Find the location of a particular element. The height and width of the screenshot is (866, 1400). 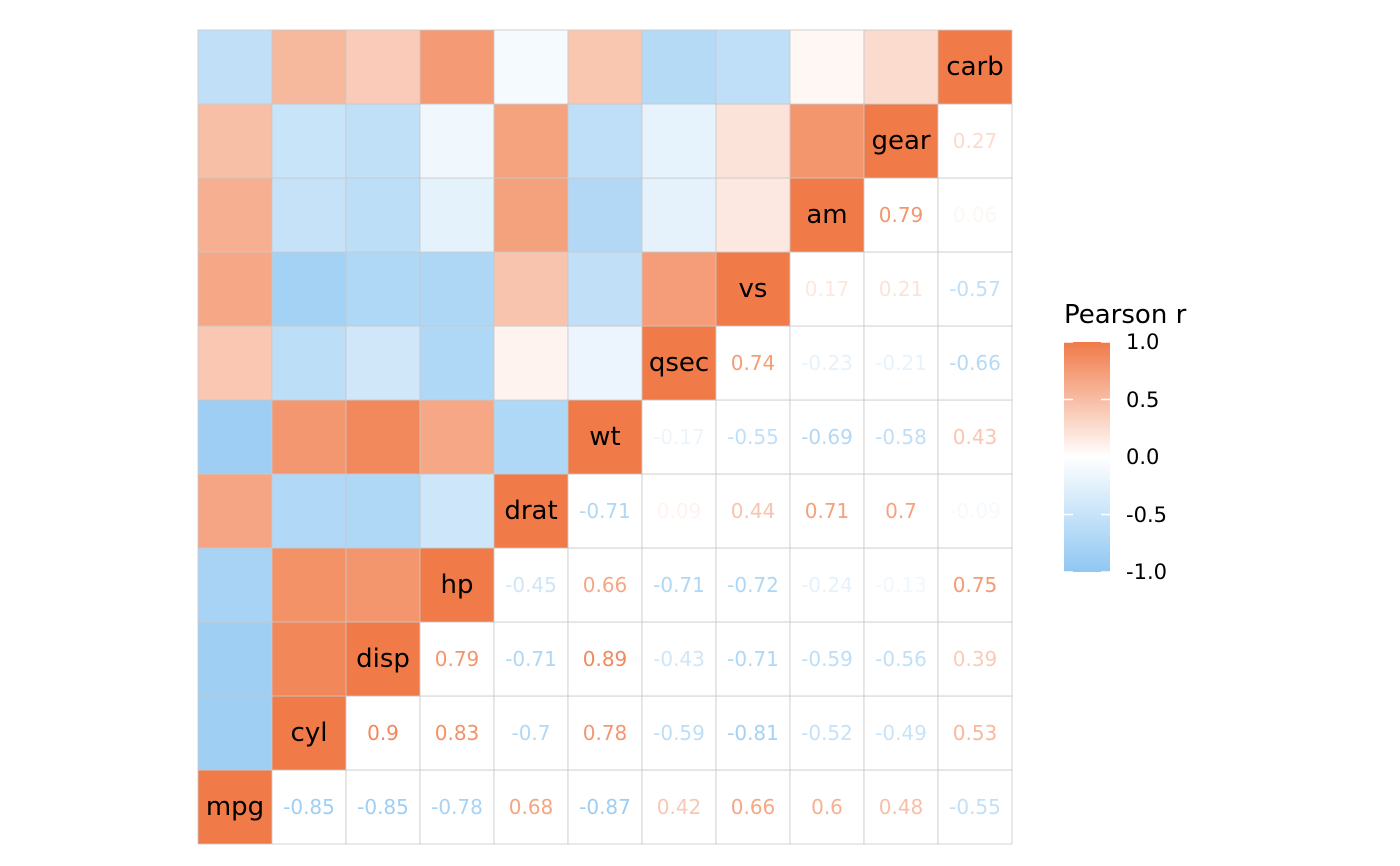

label-cell-qsec-vs is located at coordinates (753, 363).